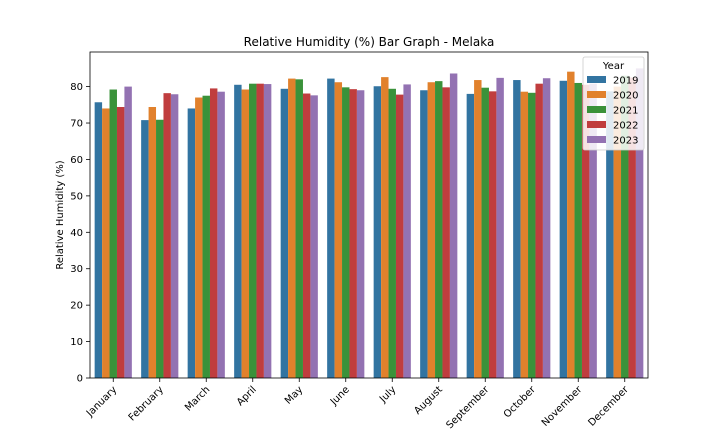 Image resolution: width=720 pixels, height=432 pixels. What do you see at coordinates (625, 111) in the screenshot?
I see `legend-entry-label: 2021` at bounding box center [625, 111].